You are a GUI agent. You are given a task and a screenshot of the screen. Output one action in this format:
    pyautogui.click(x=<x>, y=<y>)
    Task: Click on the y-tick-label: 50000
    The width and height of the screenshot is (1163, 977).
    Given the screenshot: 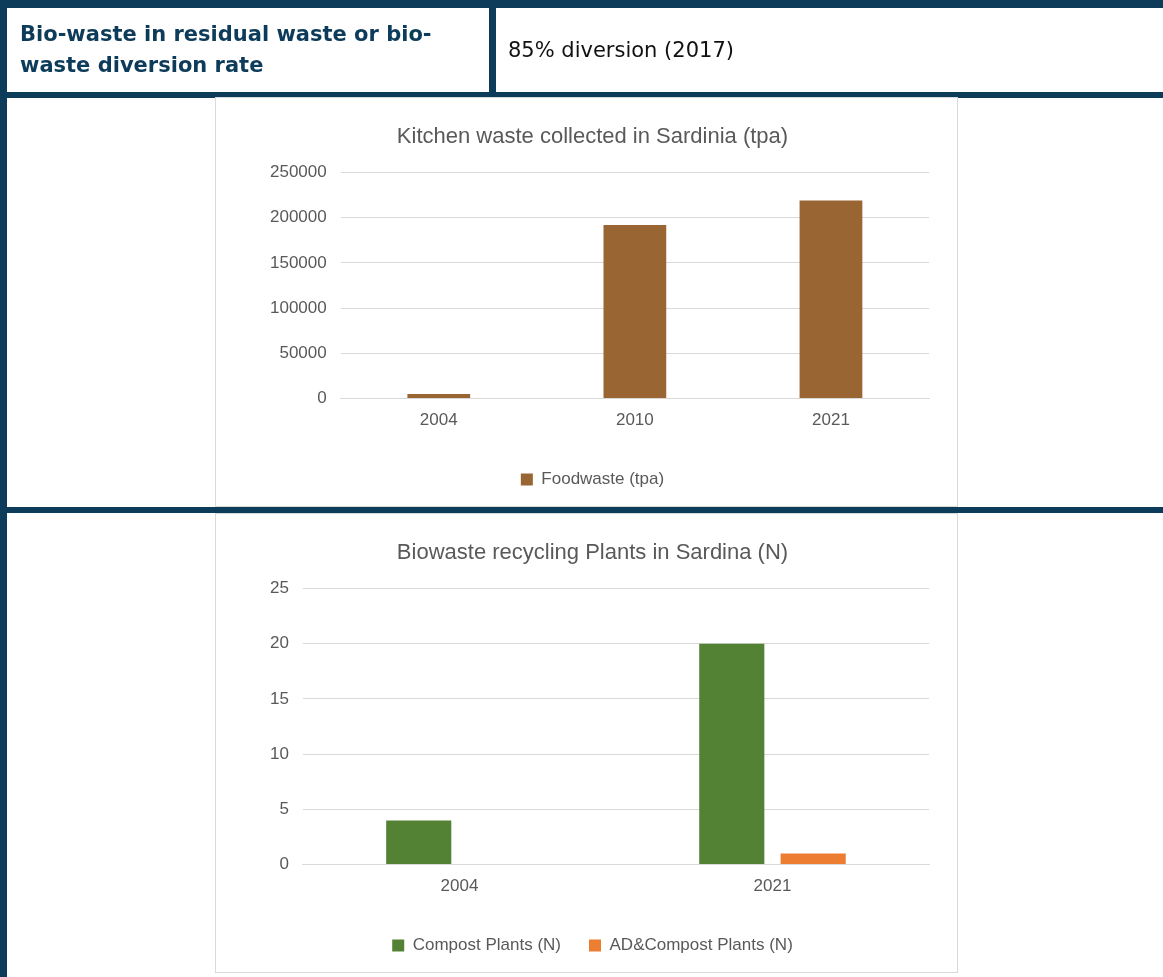 What is the action you would take?
    pyautogui.click(x=303, y=353)
    